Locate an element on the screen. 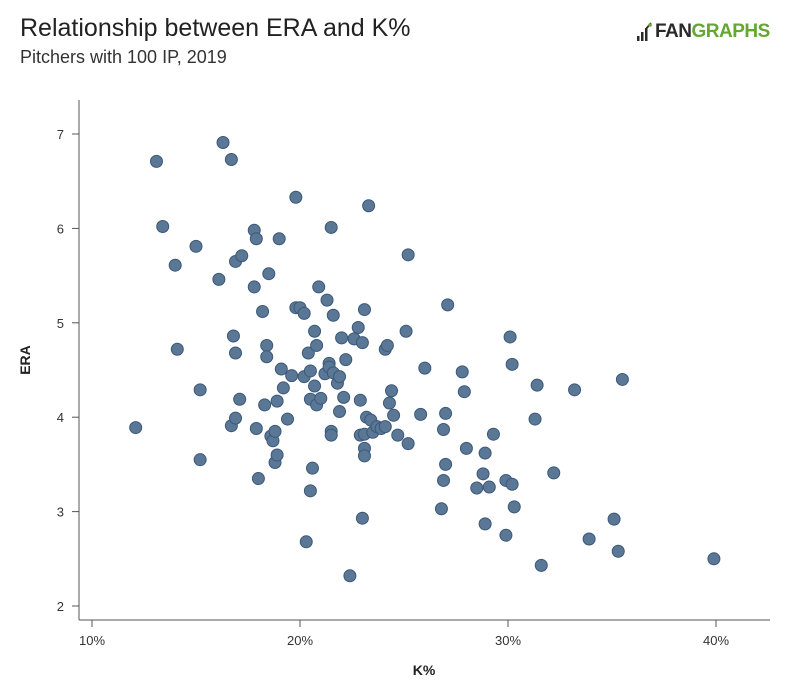 This screenshot has height=700, width=800. y-tick-label: 7 is located at coordinates (60, 134).